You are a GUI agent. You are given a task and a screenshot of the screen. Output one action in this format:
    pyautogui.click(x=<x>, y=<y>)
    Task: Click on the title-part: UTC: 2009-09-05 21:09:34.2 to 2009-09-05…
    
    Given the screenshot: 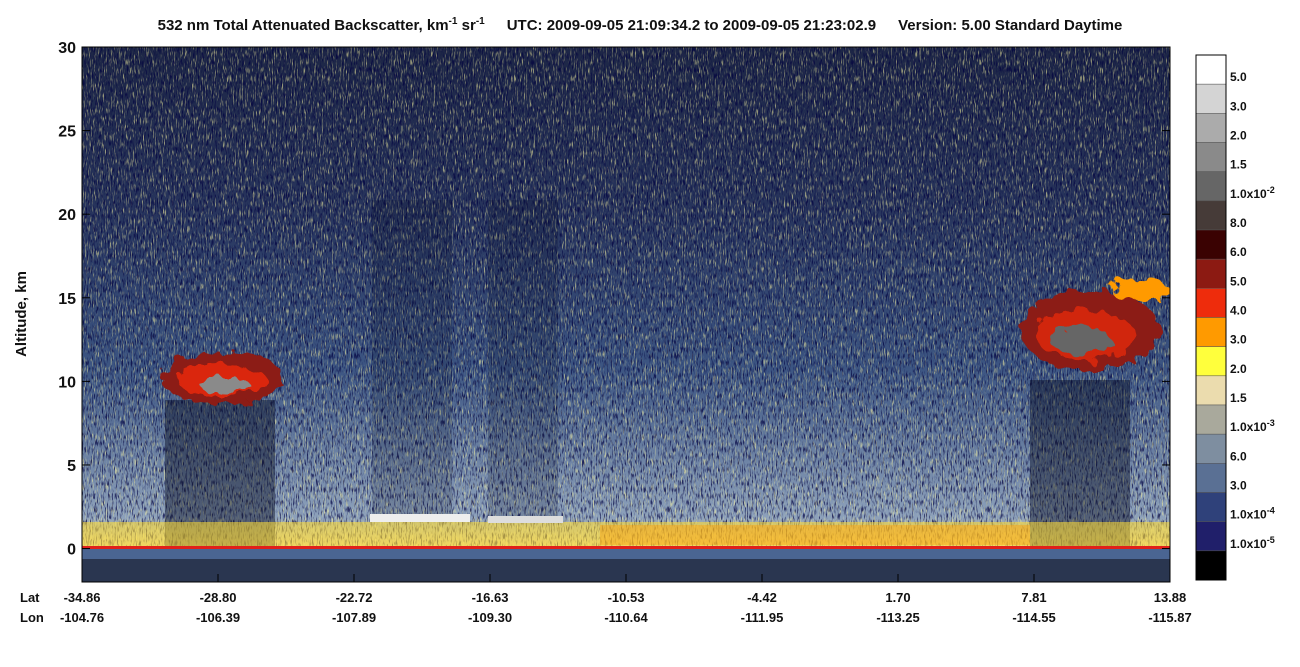 What is the action you would take?
    pyautogui.click(x=691, y=25)
    